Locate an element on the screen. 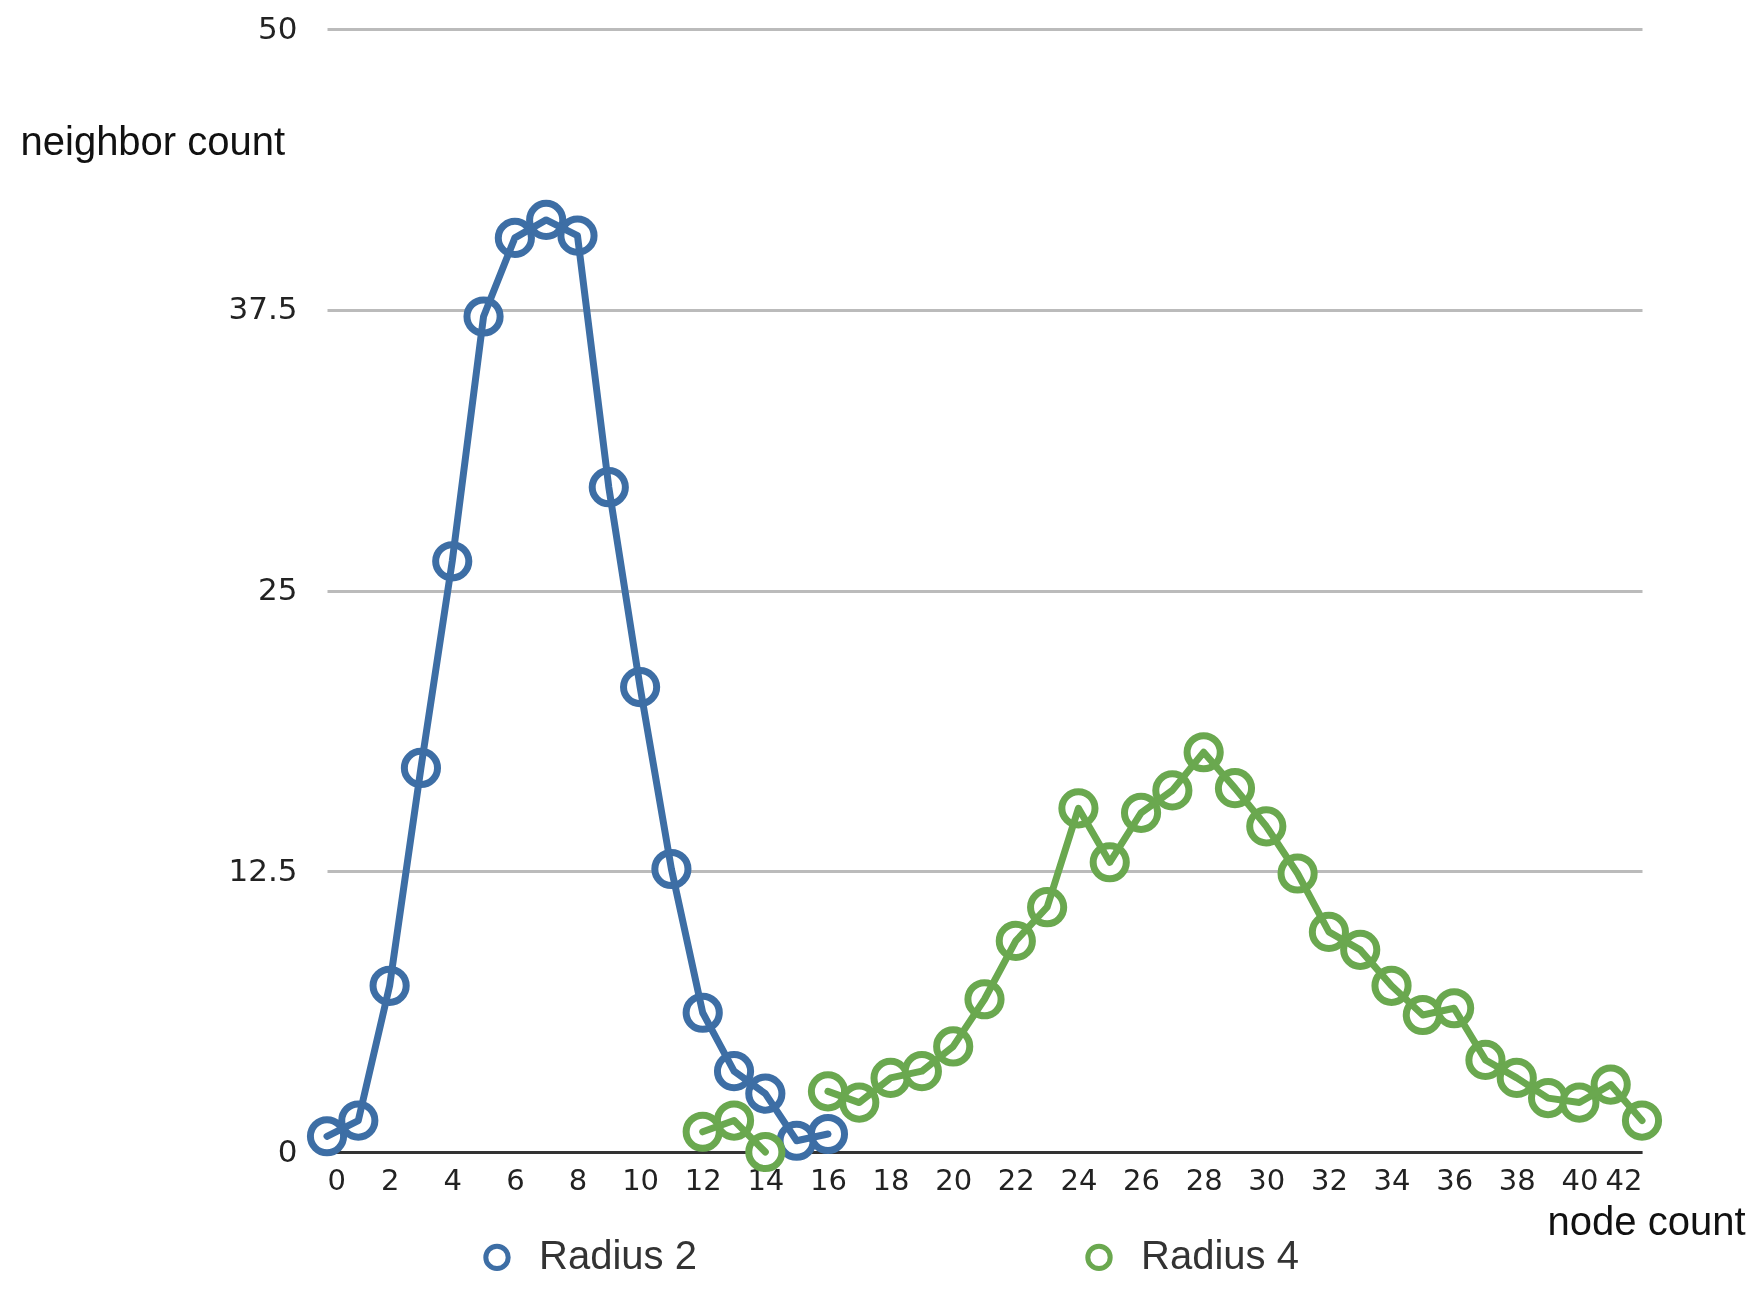 This screenshot has width=1754, height=1307. x-tick-label: 4 is located at coordinates (452, 1179).